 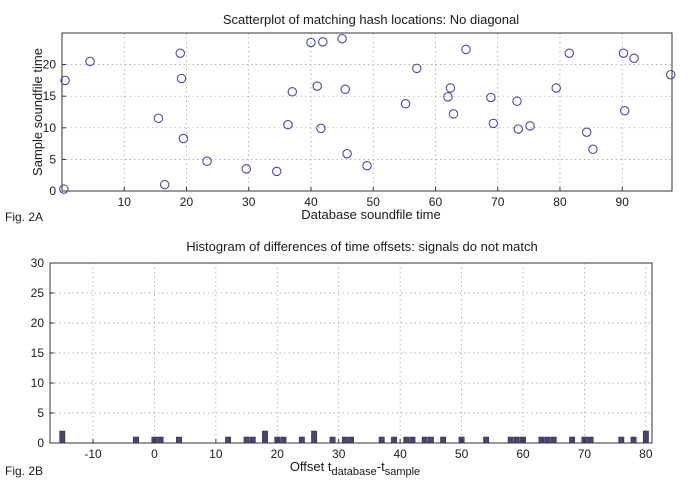 I want to click on scatter-y-tick-label: 15, so click(x=50, y=96).